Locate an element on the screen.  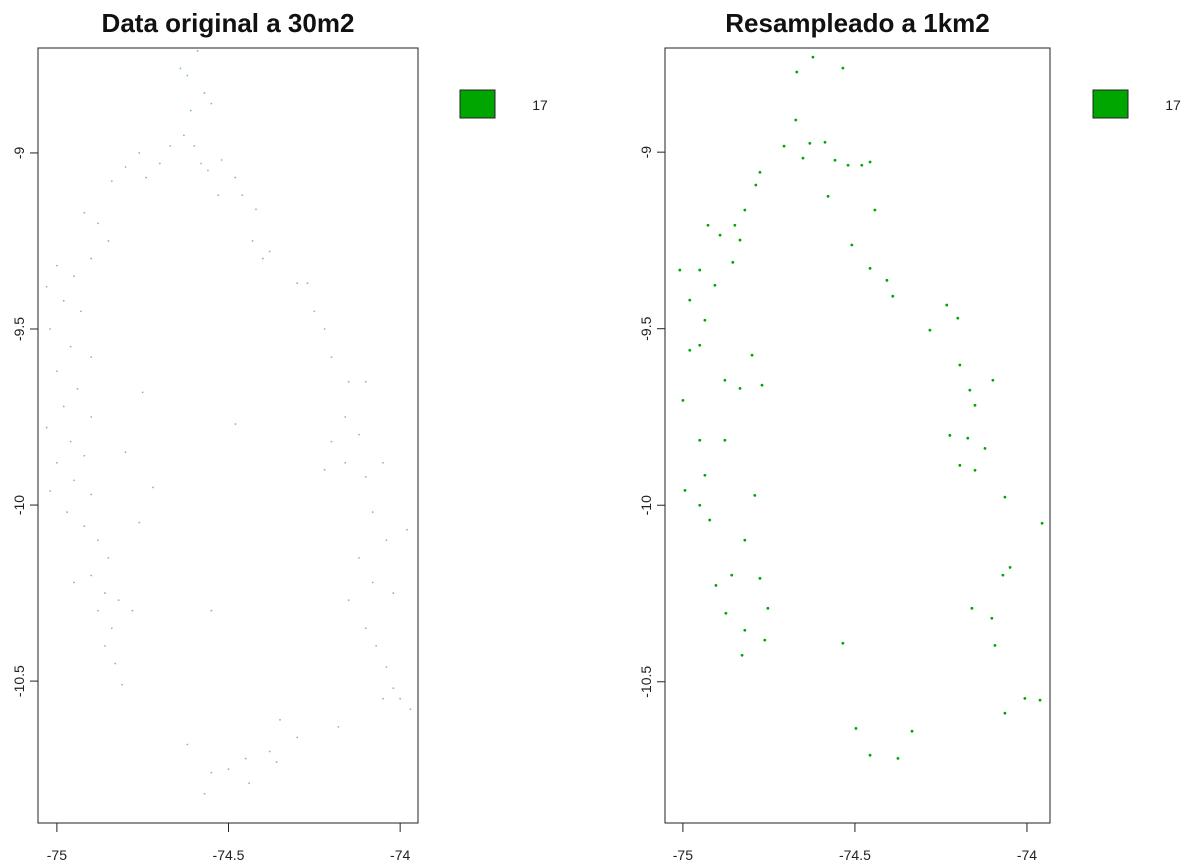
y-tick-label: -10 is located at coordinates (19, 505).